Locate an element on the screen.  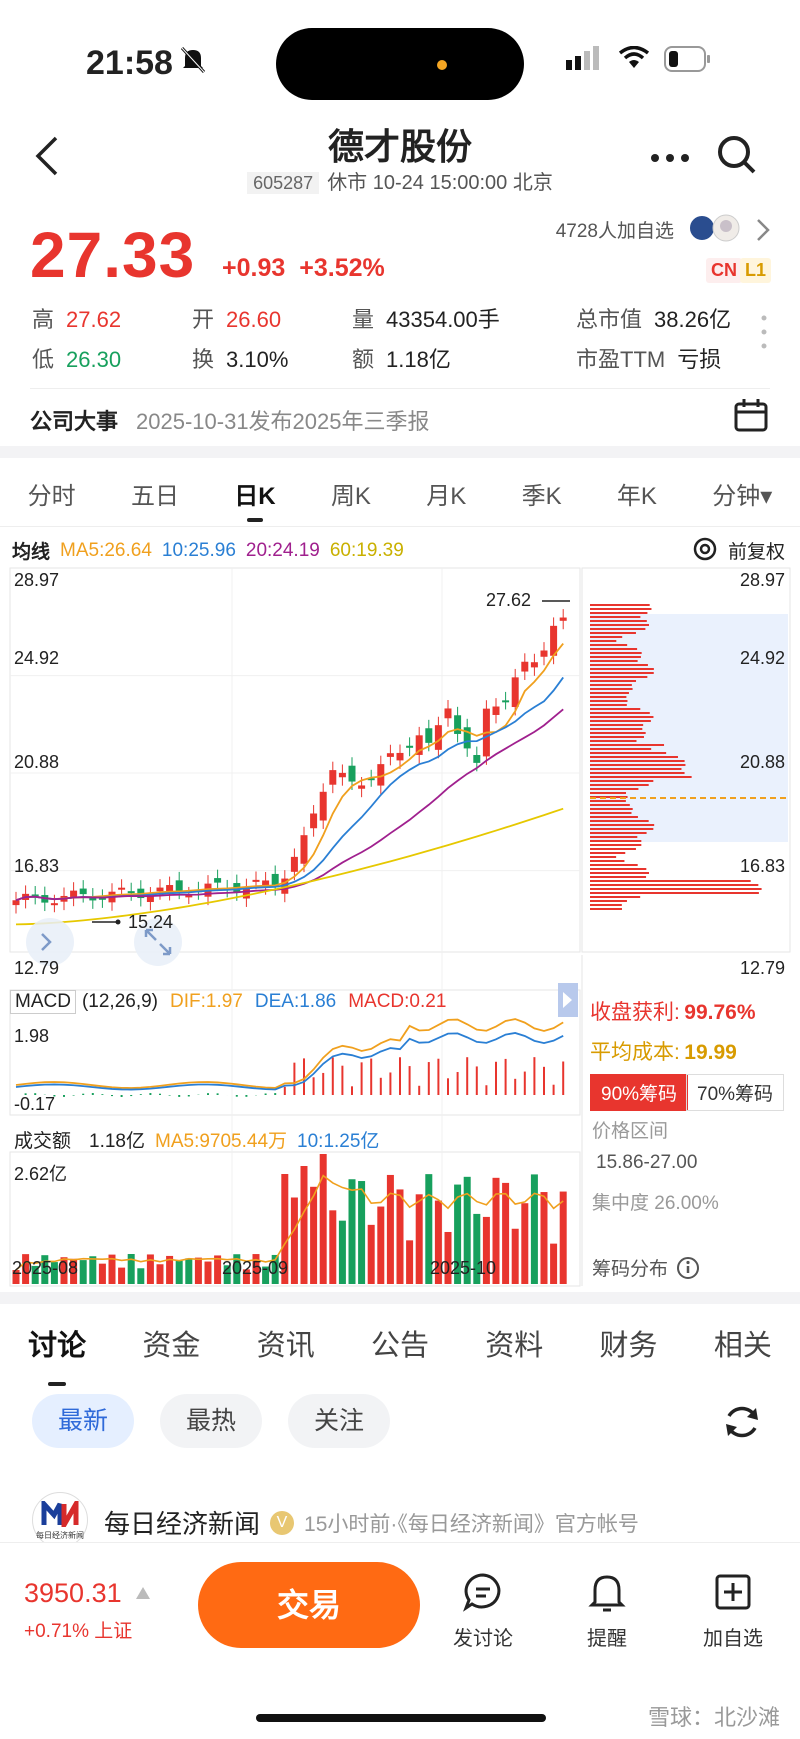
stock-subtitle: 605287 休市 10-24 15:00:00 北京 is located at coordinates (400, 180).